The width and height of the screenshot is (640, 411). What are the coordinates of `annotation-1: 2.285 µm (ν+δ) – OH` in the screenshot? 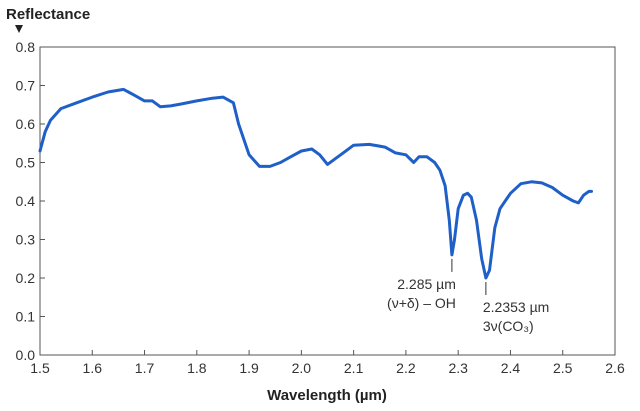 It's located at (421, 284).